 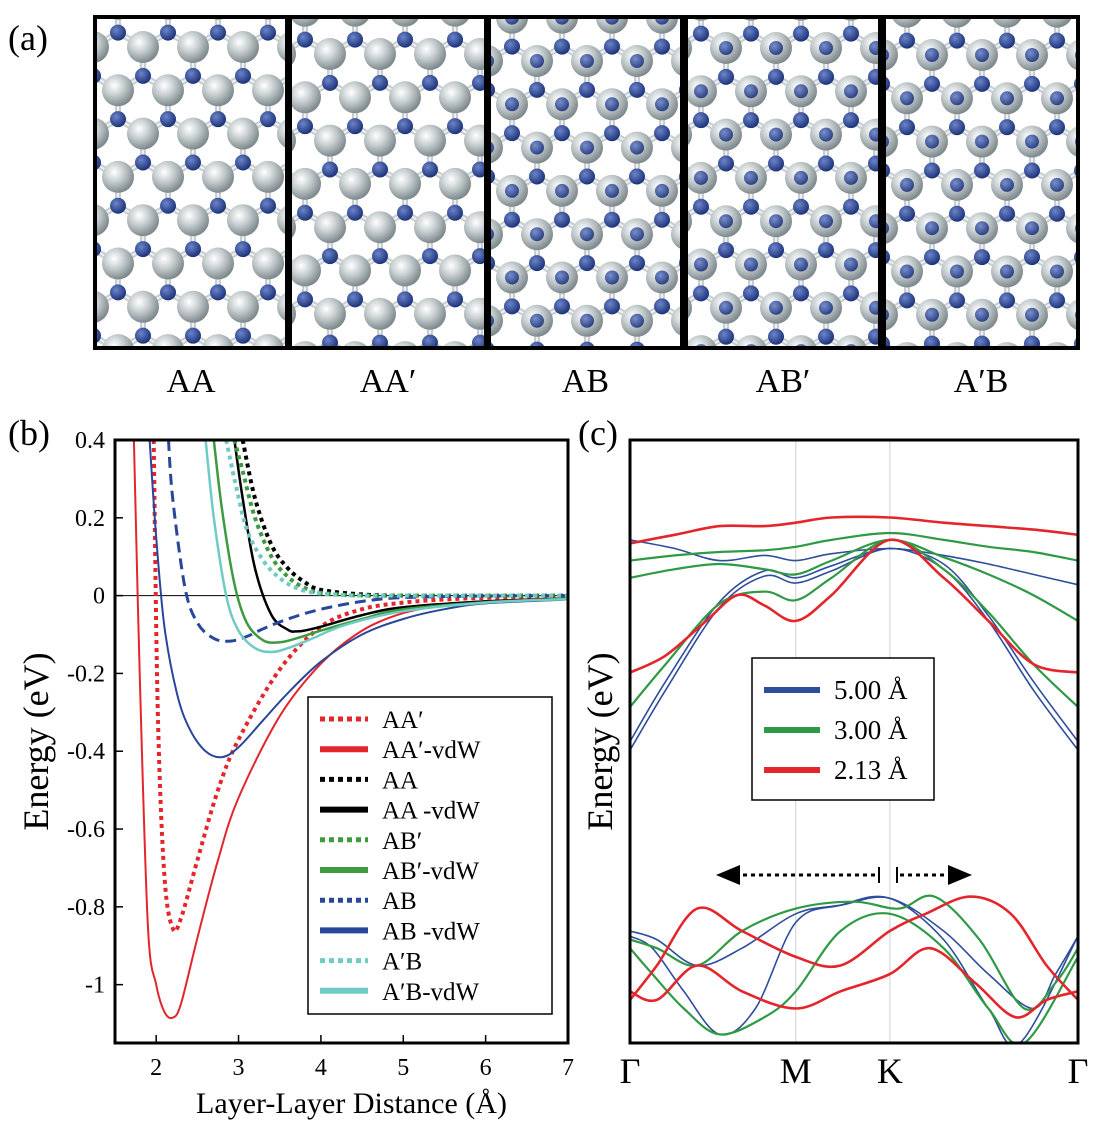 I want to click on k-point-label: Γ, so click(x=630, y=1071).